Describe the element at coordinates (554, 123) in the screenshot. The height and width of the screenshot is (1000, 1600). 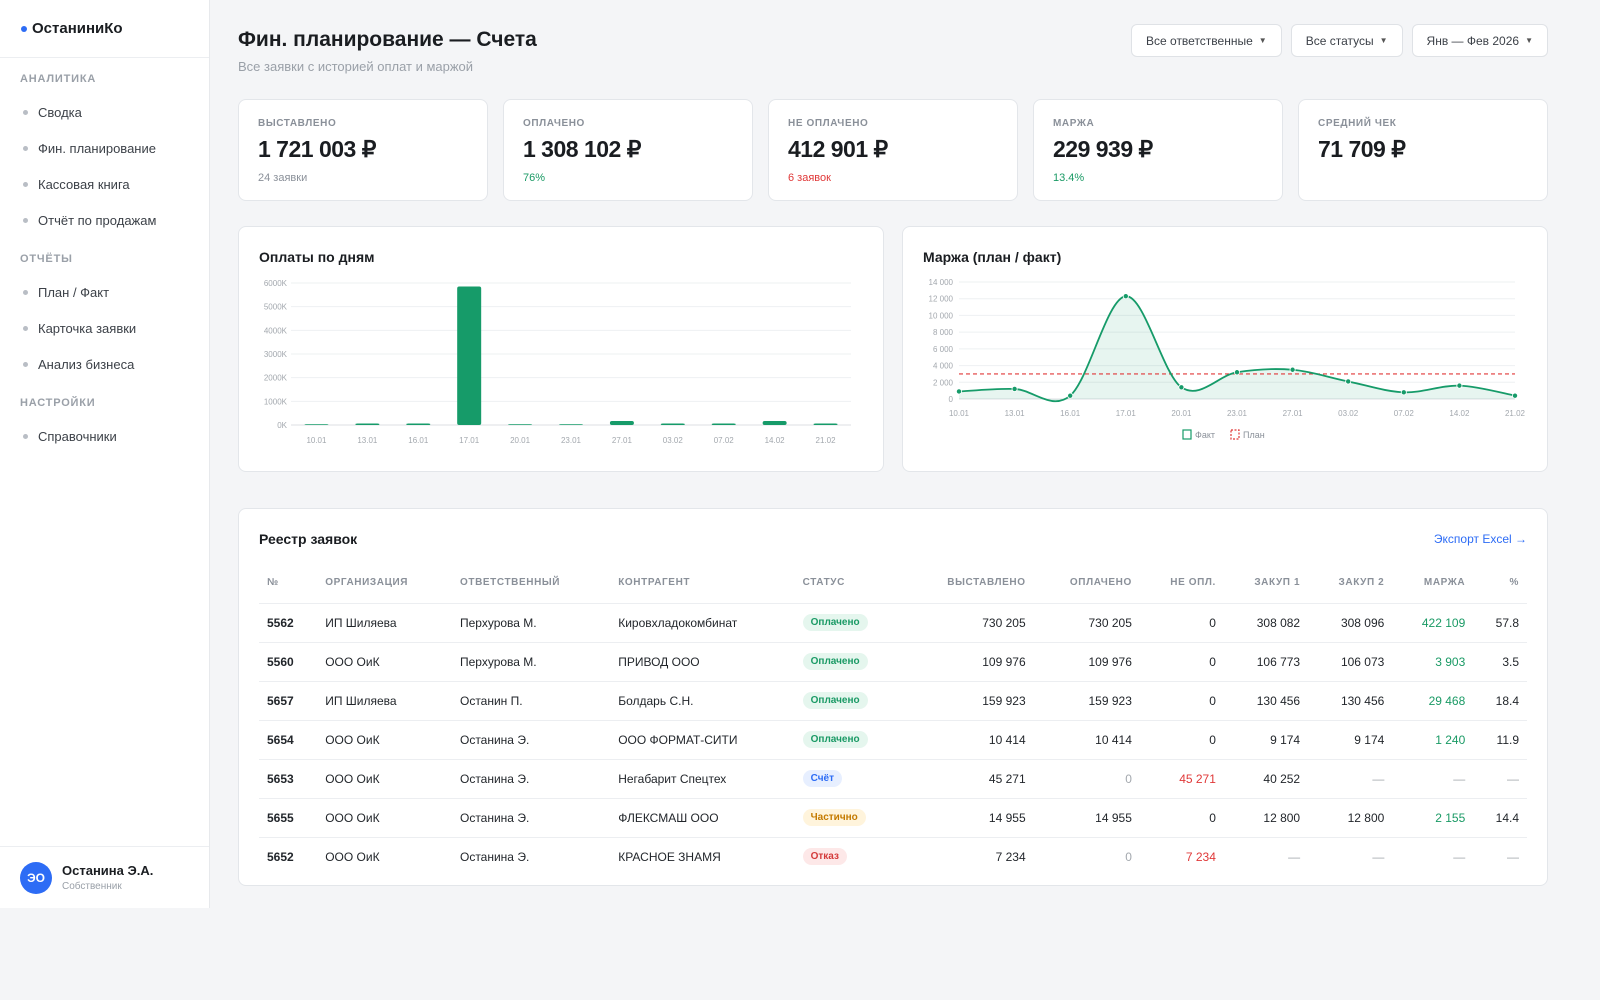
I see `kpi-label: Оплачено` at that location.